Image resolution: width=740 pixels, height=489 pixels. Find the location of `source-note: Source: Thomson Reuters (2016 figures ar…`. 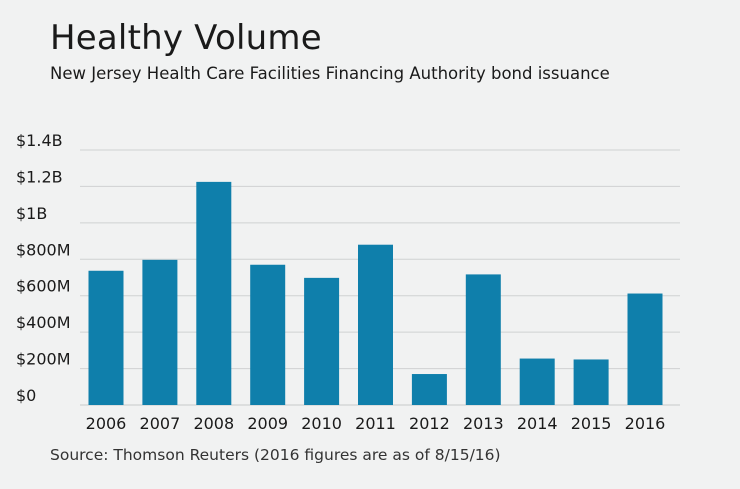

source-note: Source: Thomson Reuters (2016 figures ar… is located at coordinates (275, 455).